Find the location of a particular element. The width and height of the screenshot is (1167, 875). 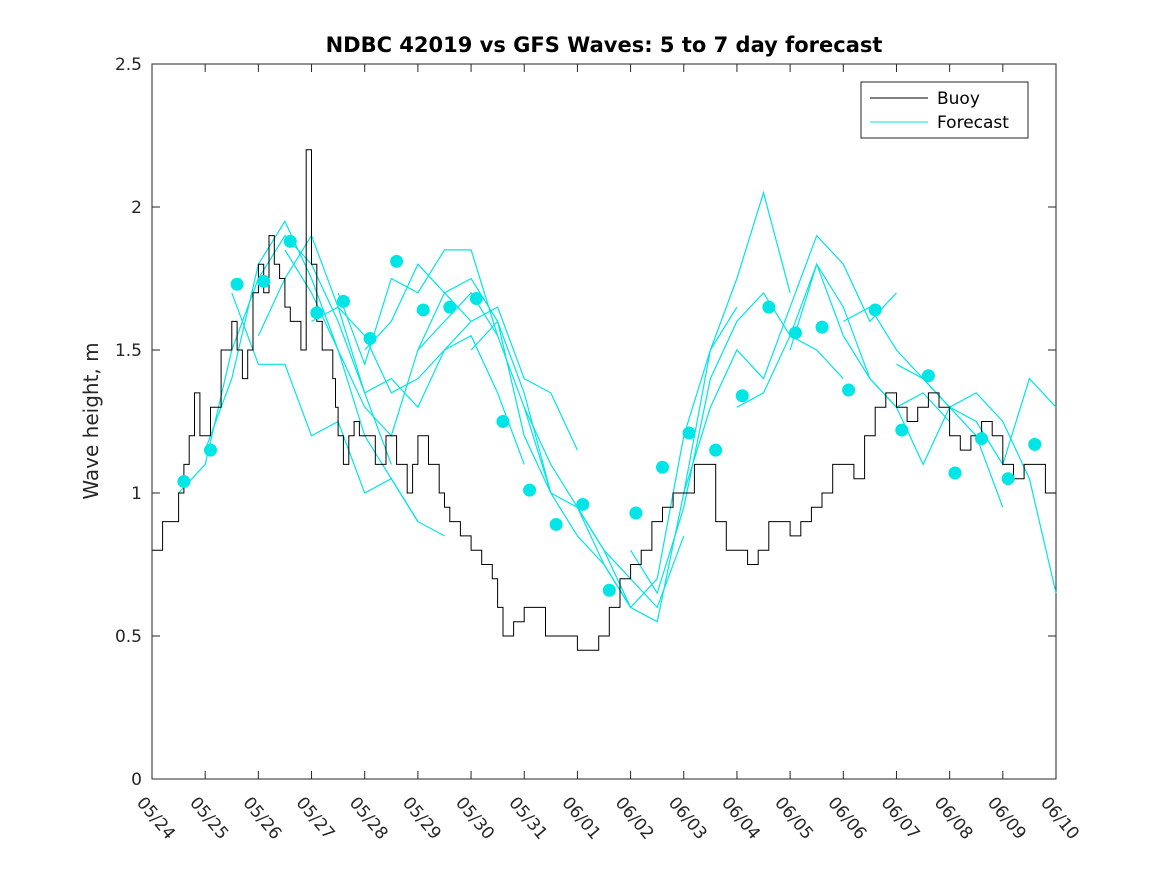

x-tick-label: 05/26 is located at coordinates (262, 818).